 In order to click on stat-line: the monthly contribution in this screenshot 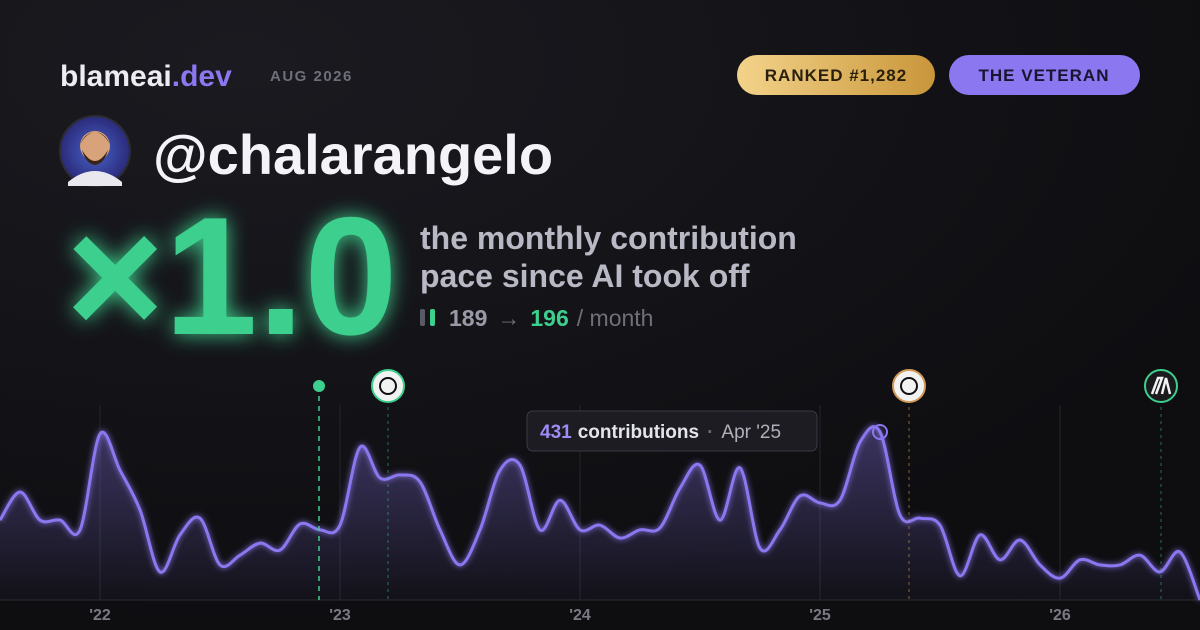, I will do `click(608, 238)`.